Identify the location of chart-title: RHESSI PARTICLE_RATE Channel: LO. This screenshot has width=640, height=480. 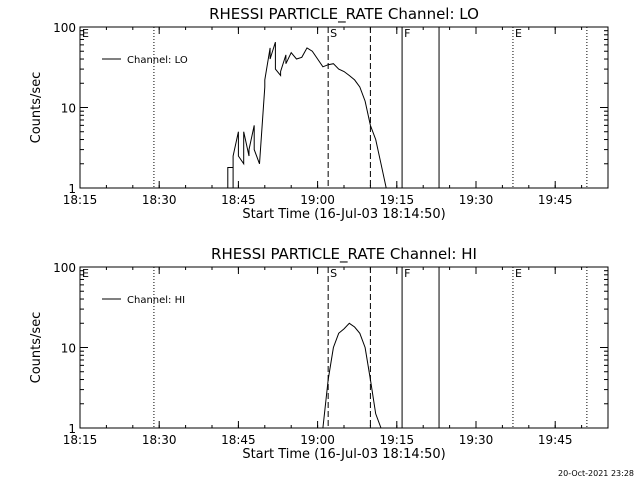
(344, 14).